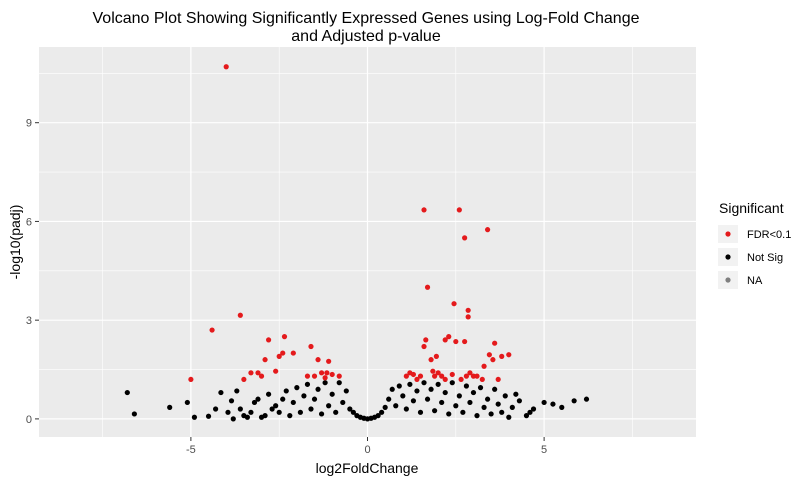 The width and height of the screenshot is (812, 484). What do you see at coordinates (29, 420) in the screenshot?
I see `y-tick-label: 0` at bounding box center [29, 420].